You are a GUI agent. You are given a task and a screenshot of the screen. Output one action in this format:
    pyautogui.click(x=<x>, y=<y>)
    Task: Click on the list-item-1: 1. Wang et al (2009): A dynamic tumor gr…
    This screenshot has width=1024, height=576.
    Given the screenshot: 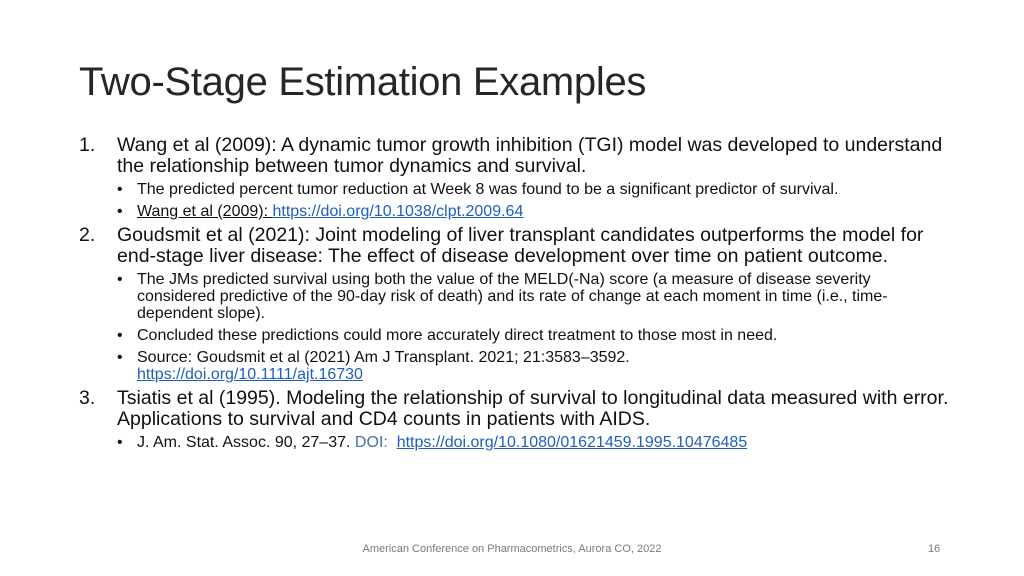 What is the action you would take?
    pyautogui.click(x=514, y=177)
    